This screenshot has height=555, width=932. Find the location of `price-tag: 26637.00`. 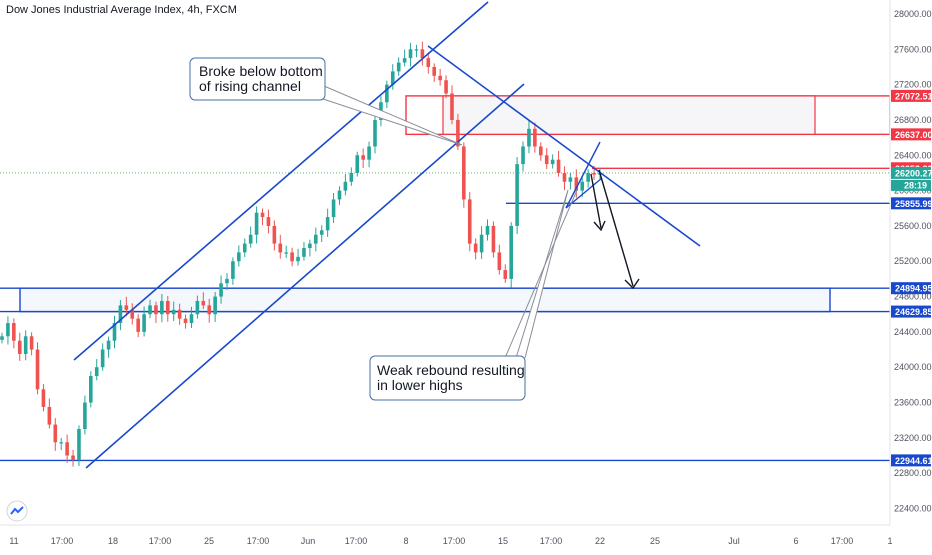

price-tag: 26637.00 is located at coordinates (911, 134).